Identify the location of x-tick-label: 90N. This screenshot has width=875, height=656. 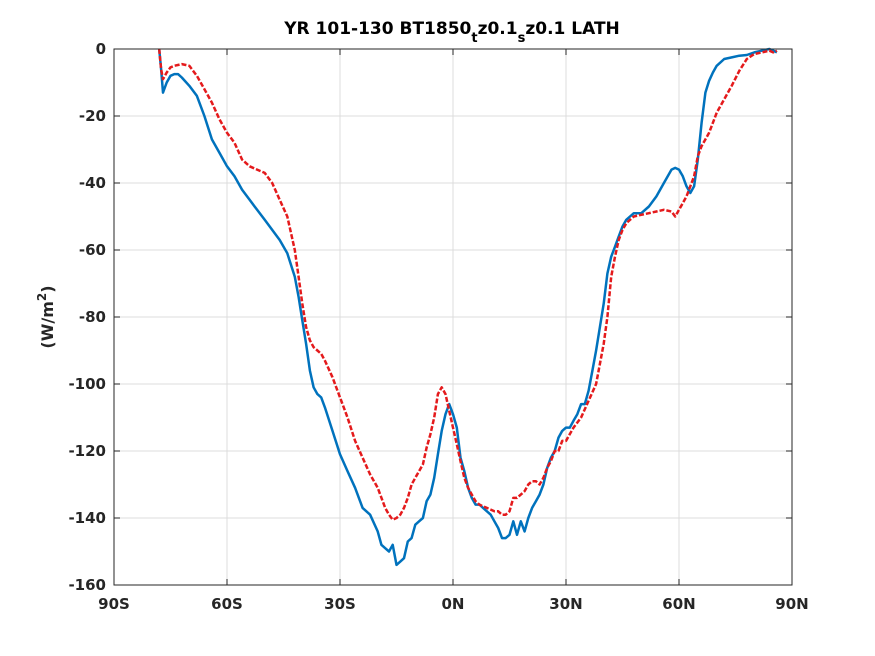
(791, 604).